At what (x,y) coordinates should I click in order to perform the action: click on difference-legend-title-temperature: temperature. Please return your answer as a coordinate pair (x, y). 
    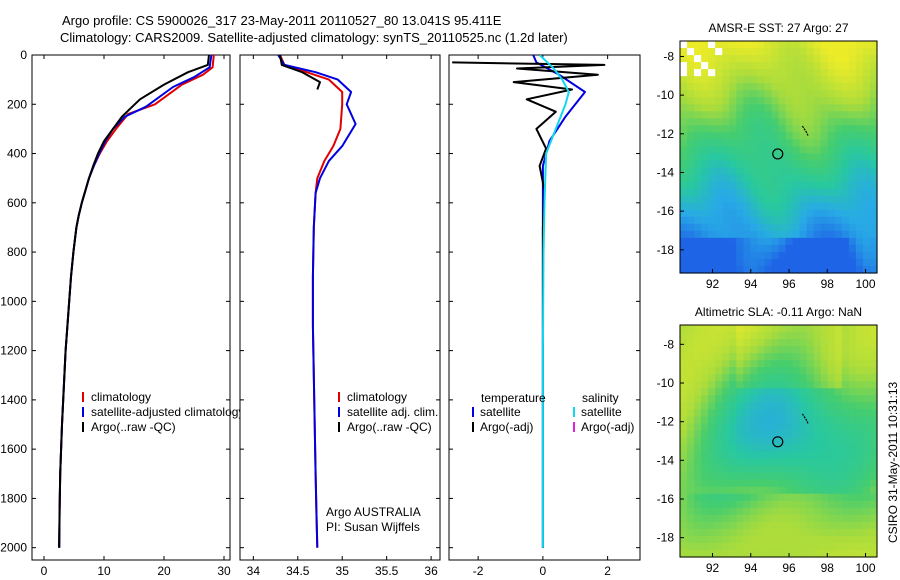
    Looking at the image, I should click on (513, 398).